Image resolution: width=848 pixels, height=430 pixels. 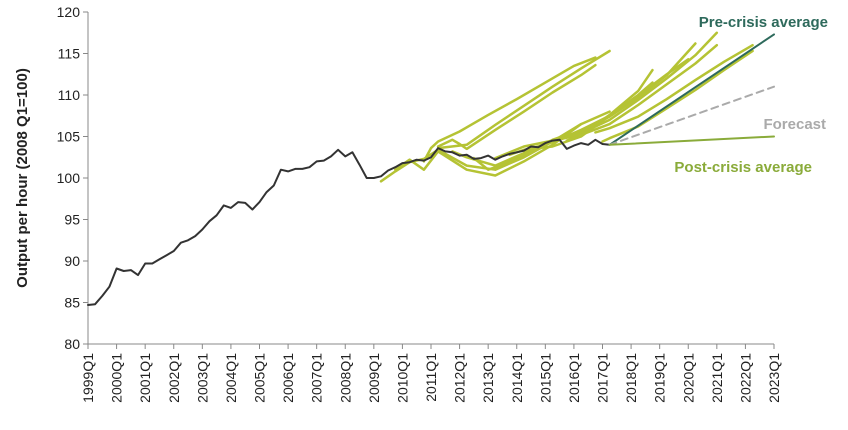 What do you see at coordinates (145, 378) in the screenshot?
I see `x-tick-label: 2001Q1` at bounding box center [145, 378].